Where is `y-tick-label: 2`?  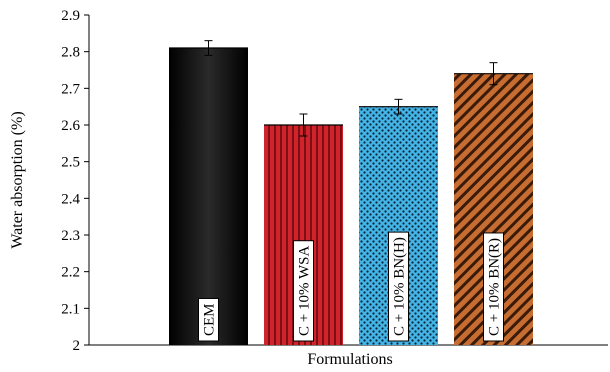
y-tick-label: 2 is located at coordinates (77, 346).